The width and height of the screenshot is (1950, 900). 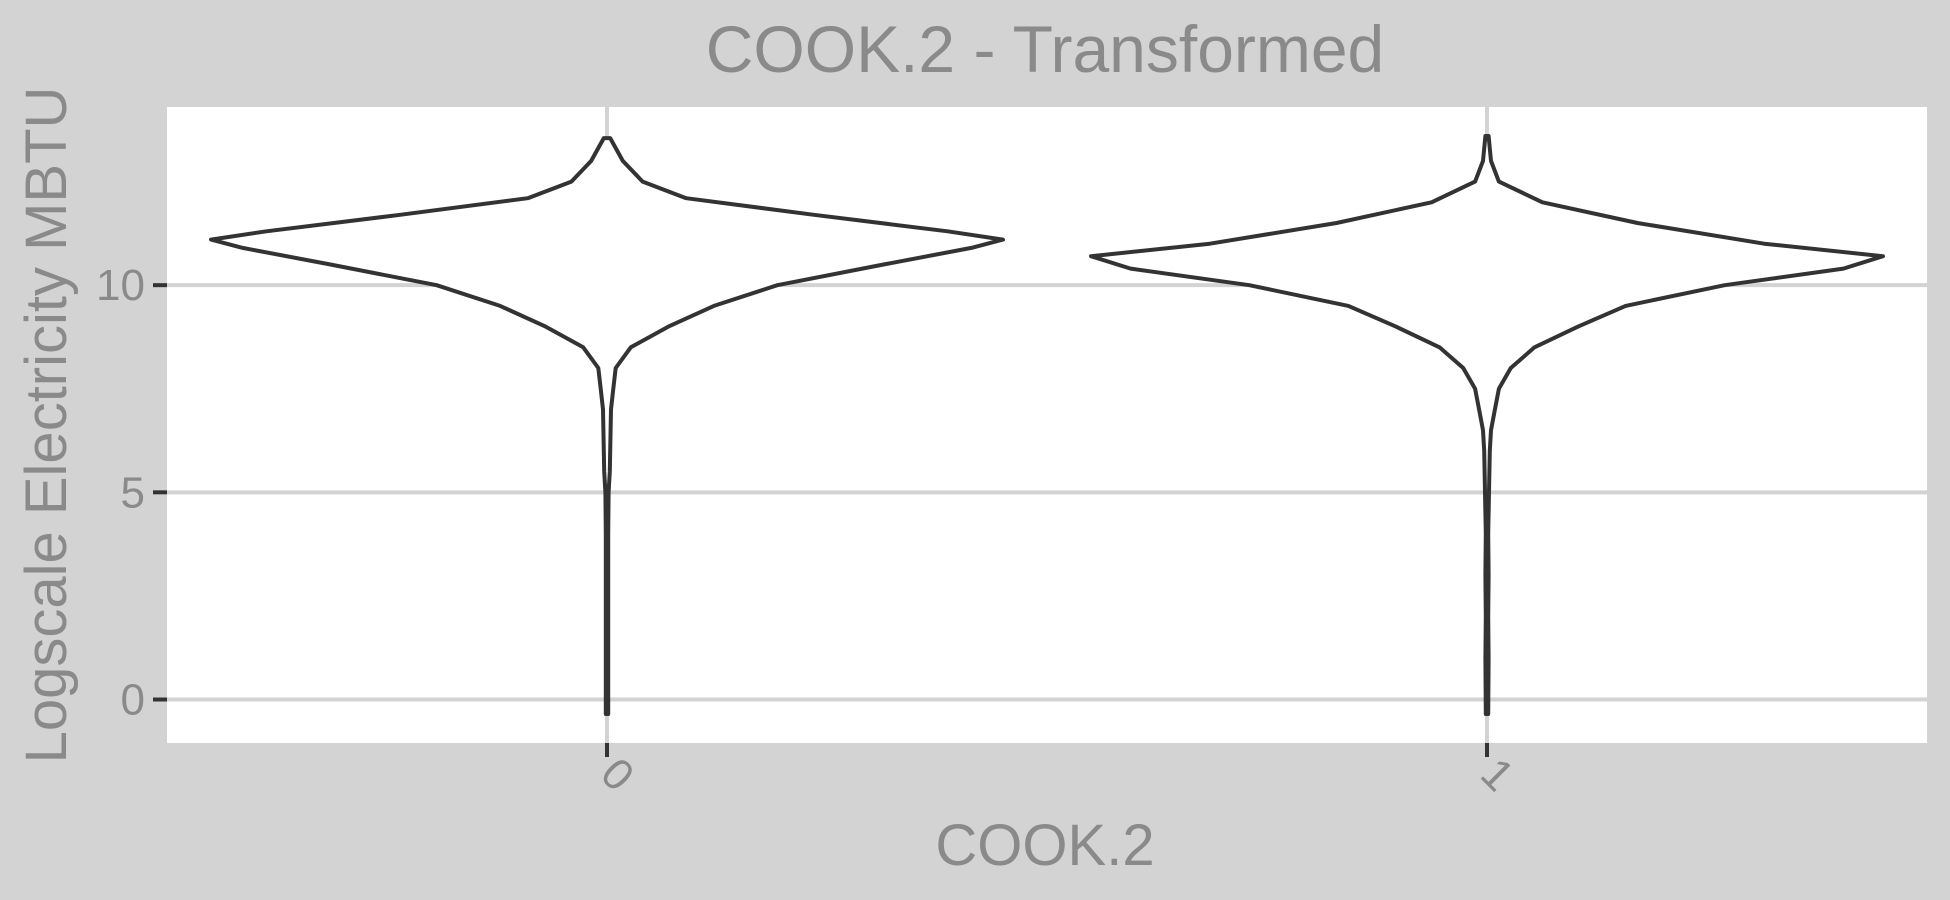 I want to click on y-tick-label: 10, so click(x=120, y=285).